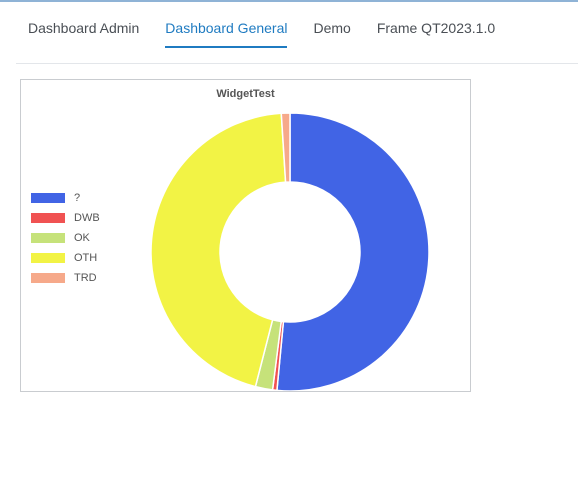  I want to click on top-accent-line, so click(289, 1).